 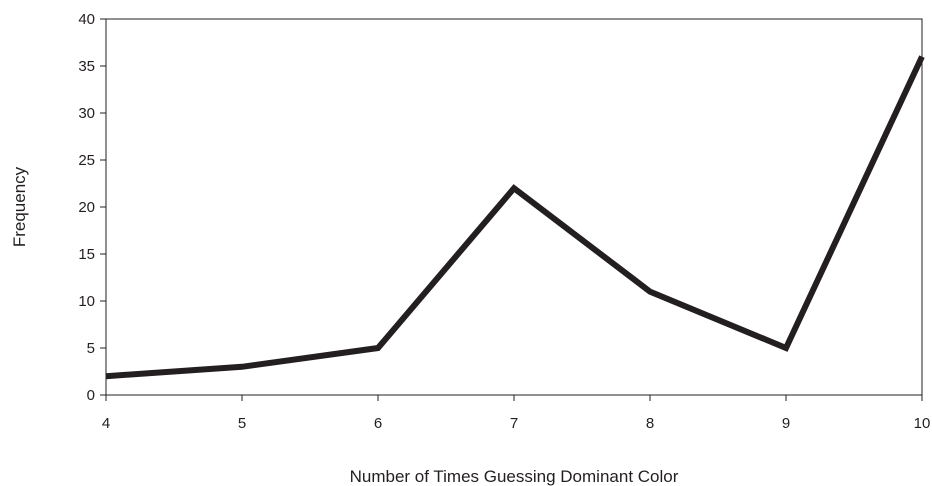 I want to click on x-tick-label: 10, so click(x=922, y=423).